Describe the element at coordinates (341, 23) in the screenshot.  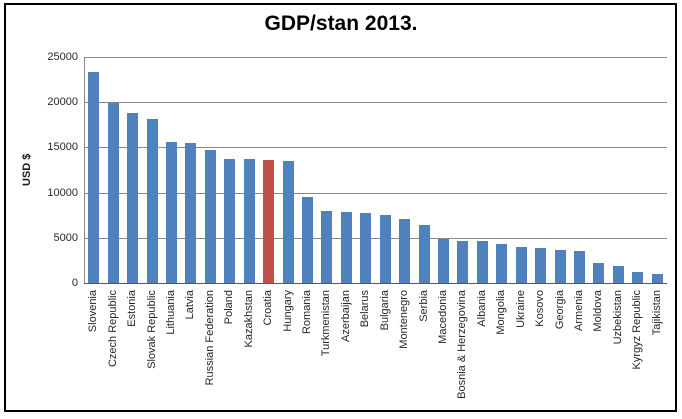
I see `chart-title: GDP/stan 2013.` at that location.